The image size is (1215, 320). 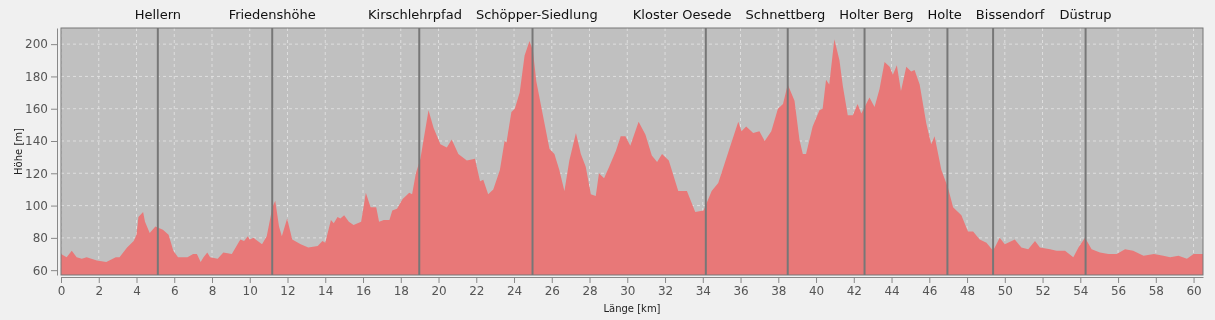 I want to click on x-tick-label: 2, so click(x=99, y=290).